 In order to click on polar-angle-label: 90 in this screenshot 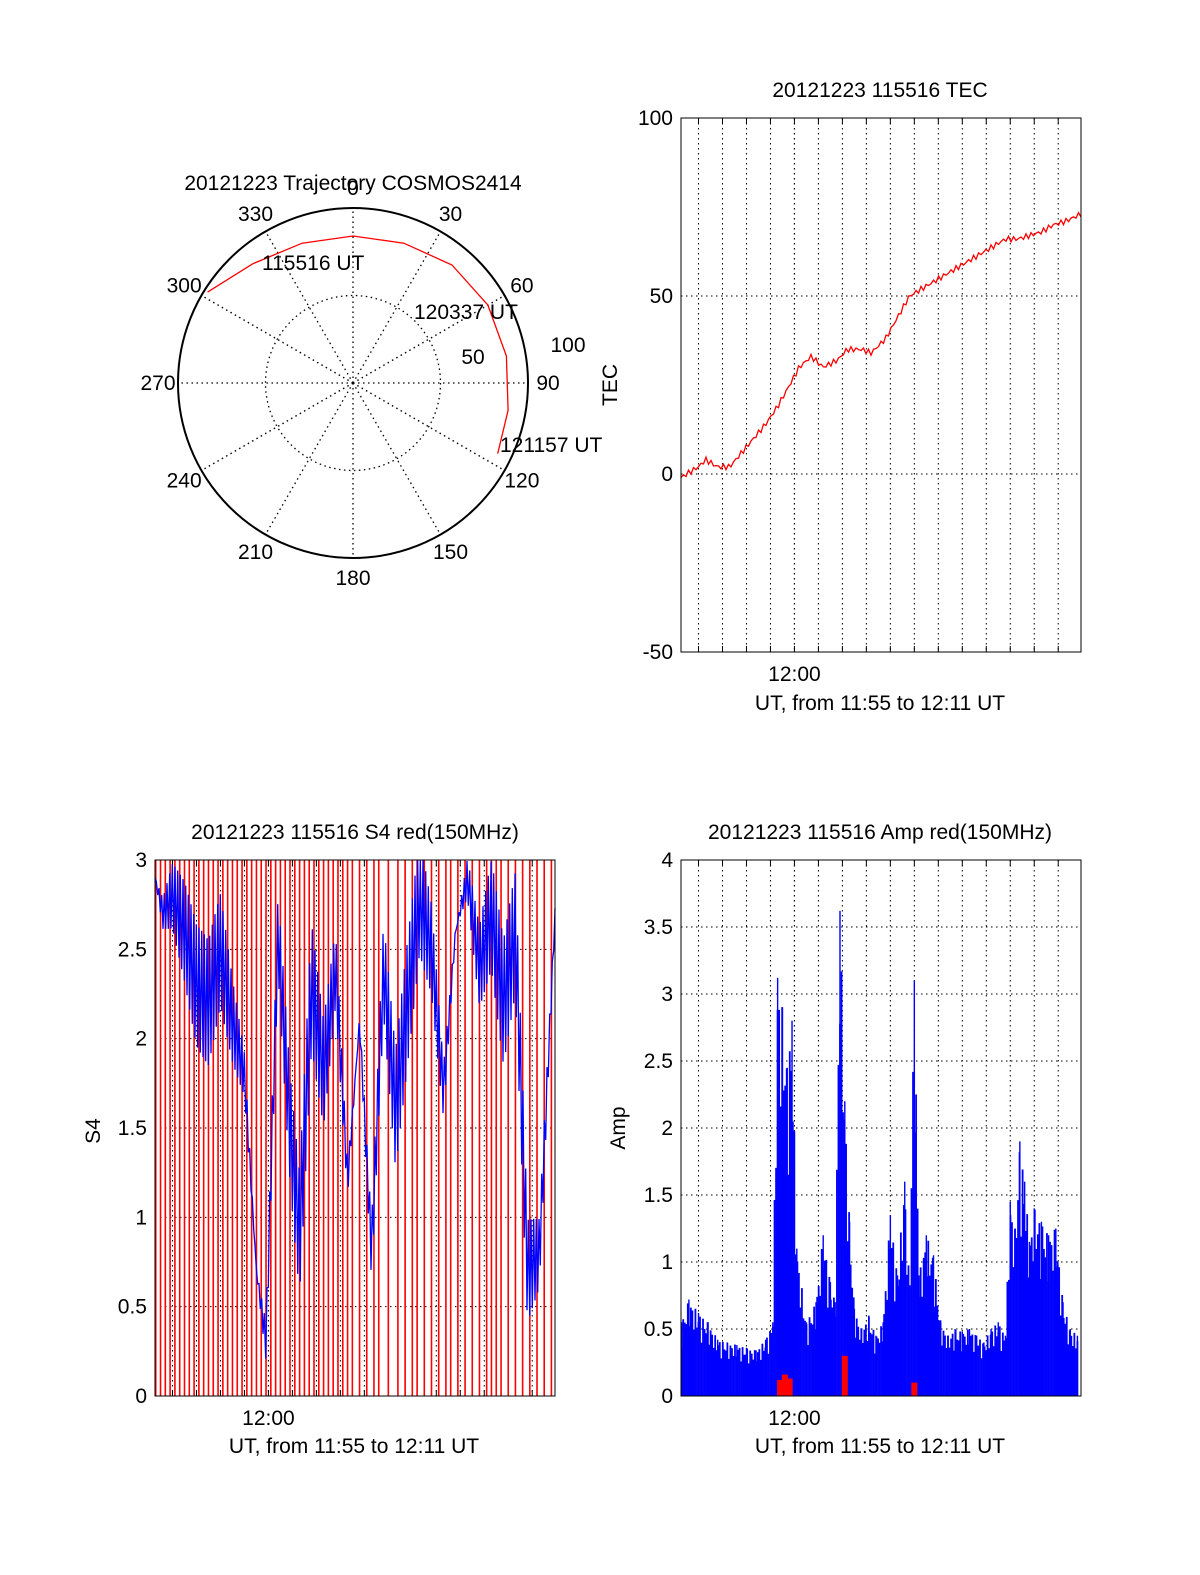, I will do `click(547, 383)`.